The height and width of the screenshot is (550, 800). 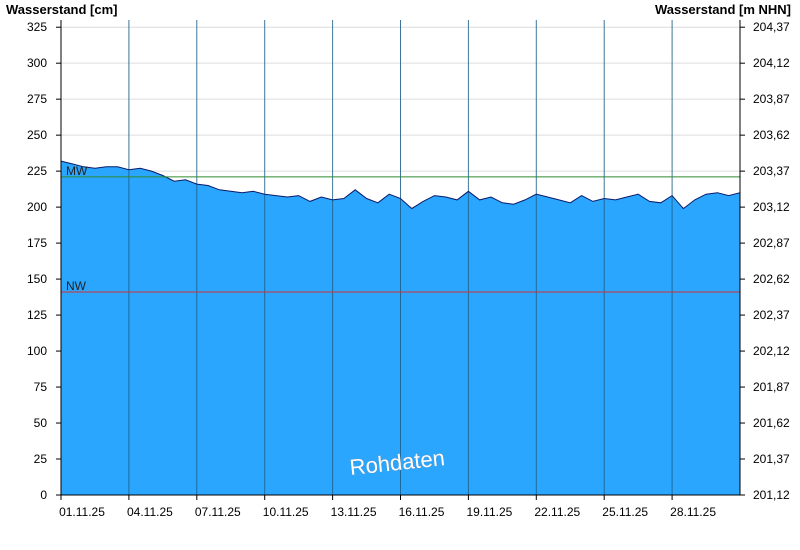 I want to click on y-tick-label-right-12: 204,12, so click(x=771, y=63).